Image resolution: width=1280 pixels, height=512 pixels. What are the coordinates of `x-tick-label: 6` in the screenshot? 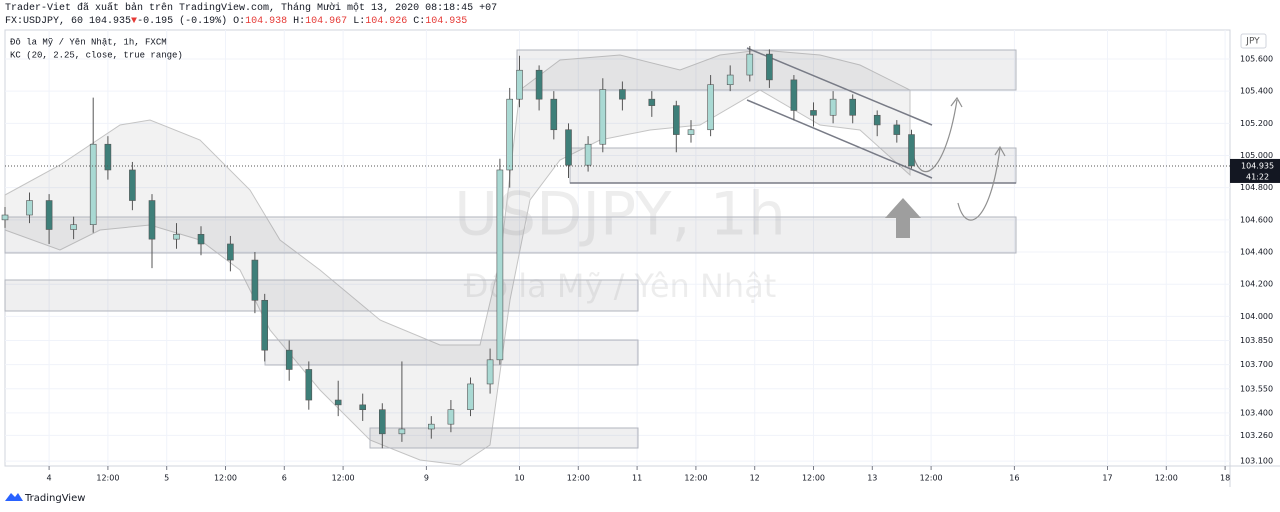 It's located at (284, 478).